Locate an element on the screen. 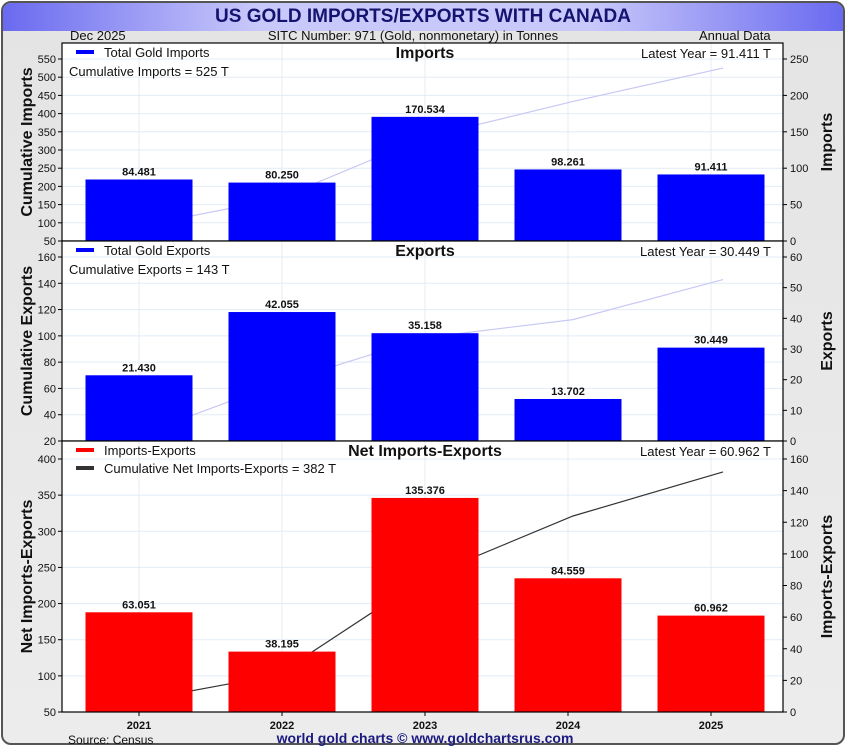 The height and width of the screenshot is (750, 850). bar-value-label: 80.250 is located at coordinates (282, 176).